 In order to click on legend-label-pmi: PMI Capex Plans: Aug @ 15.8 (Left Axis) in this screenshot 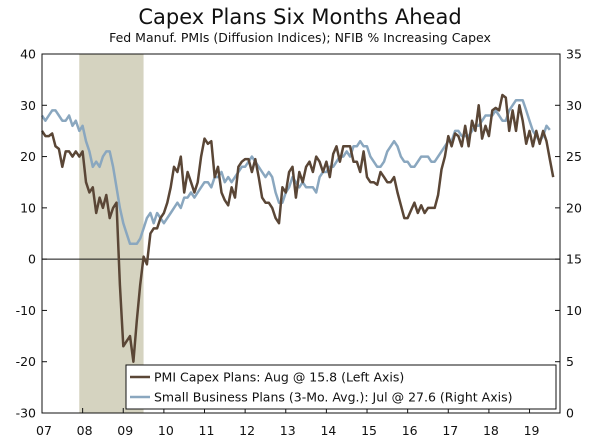, I will do `click(279, 377)`.